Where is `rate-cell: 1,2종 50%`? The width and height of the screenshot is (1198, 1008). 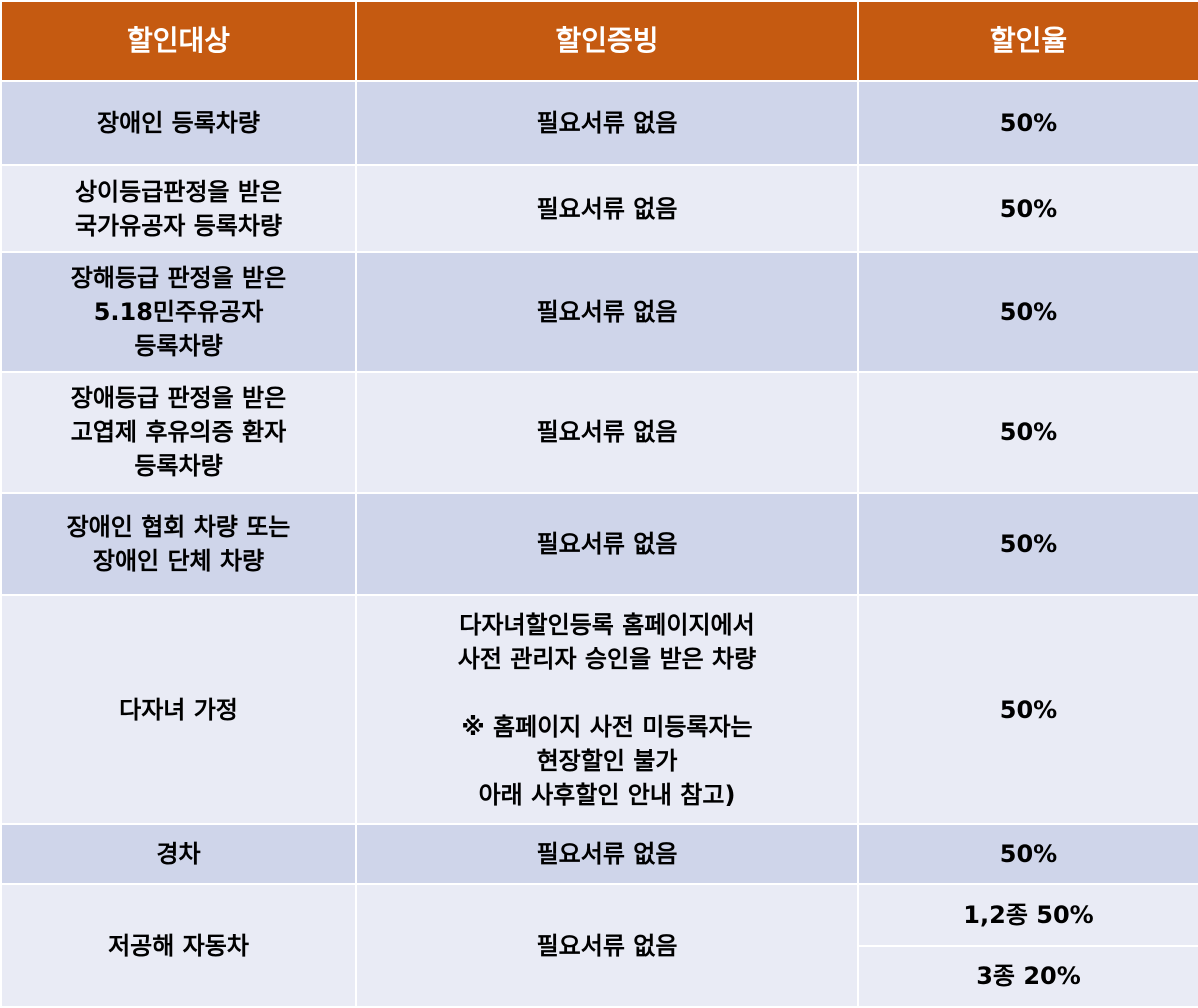 rate-cell: 1,2종 50% is located at coordinates (1027, 915).